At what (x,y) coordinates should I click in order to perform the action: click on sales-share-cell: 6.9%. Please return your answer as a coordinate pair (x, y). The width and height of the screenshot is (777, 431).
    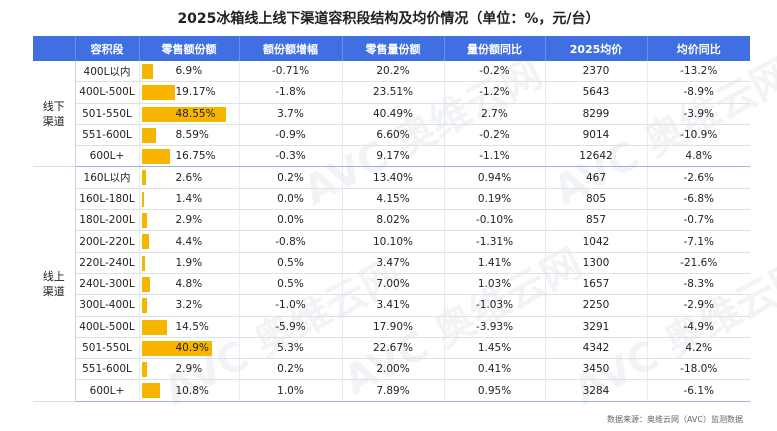
    Looking at the image, I should click on (189, 72).